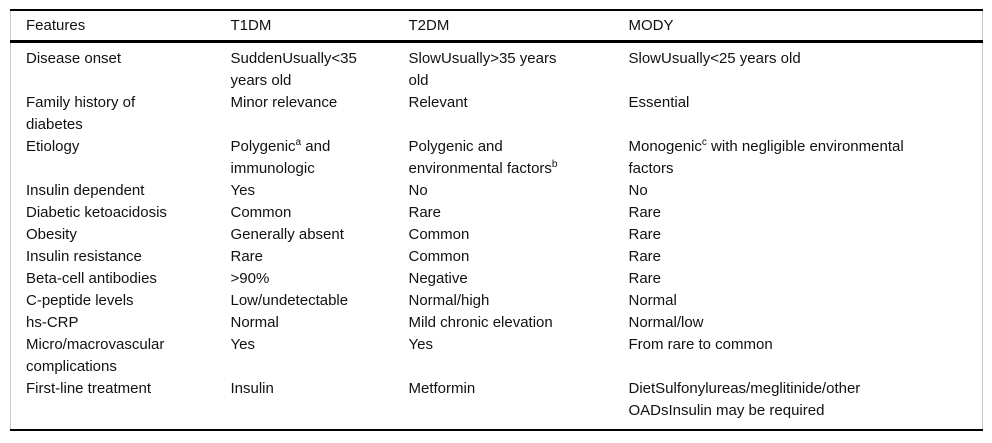  What do you see at coordinates (438, 278) in the screenshot?
I see `t2dm-cell: Negative` at bounding box center [438, 278].